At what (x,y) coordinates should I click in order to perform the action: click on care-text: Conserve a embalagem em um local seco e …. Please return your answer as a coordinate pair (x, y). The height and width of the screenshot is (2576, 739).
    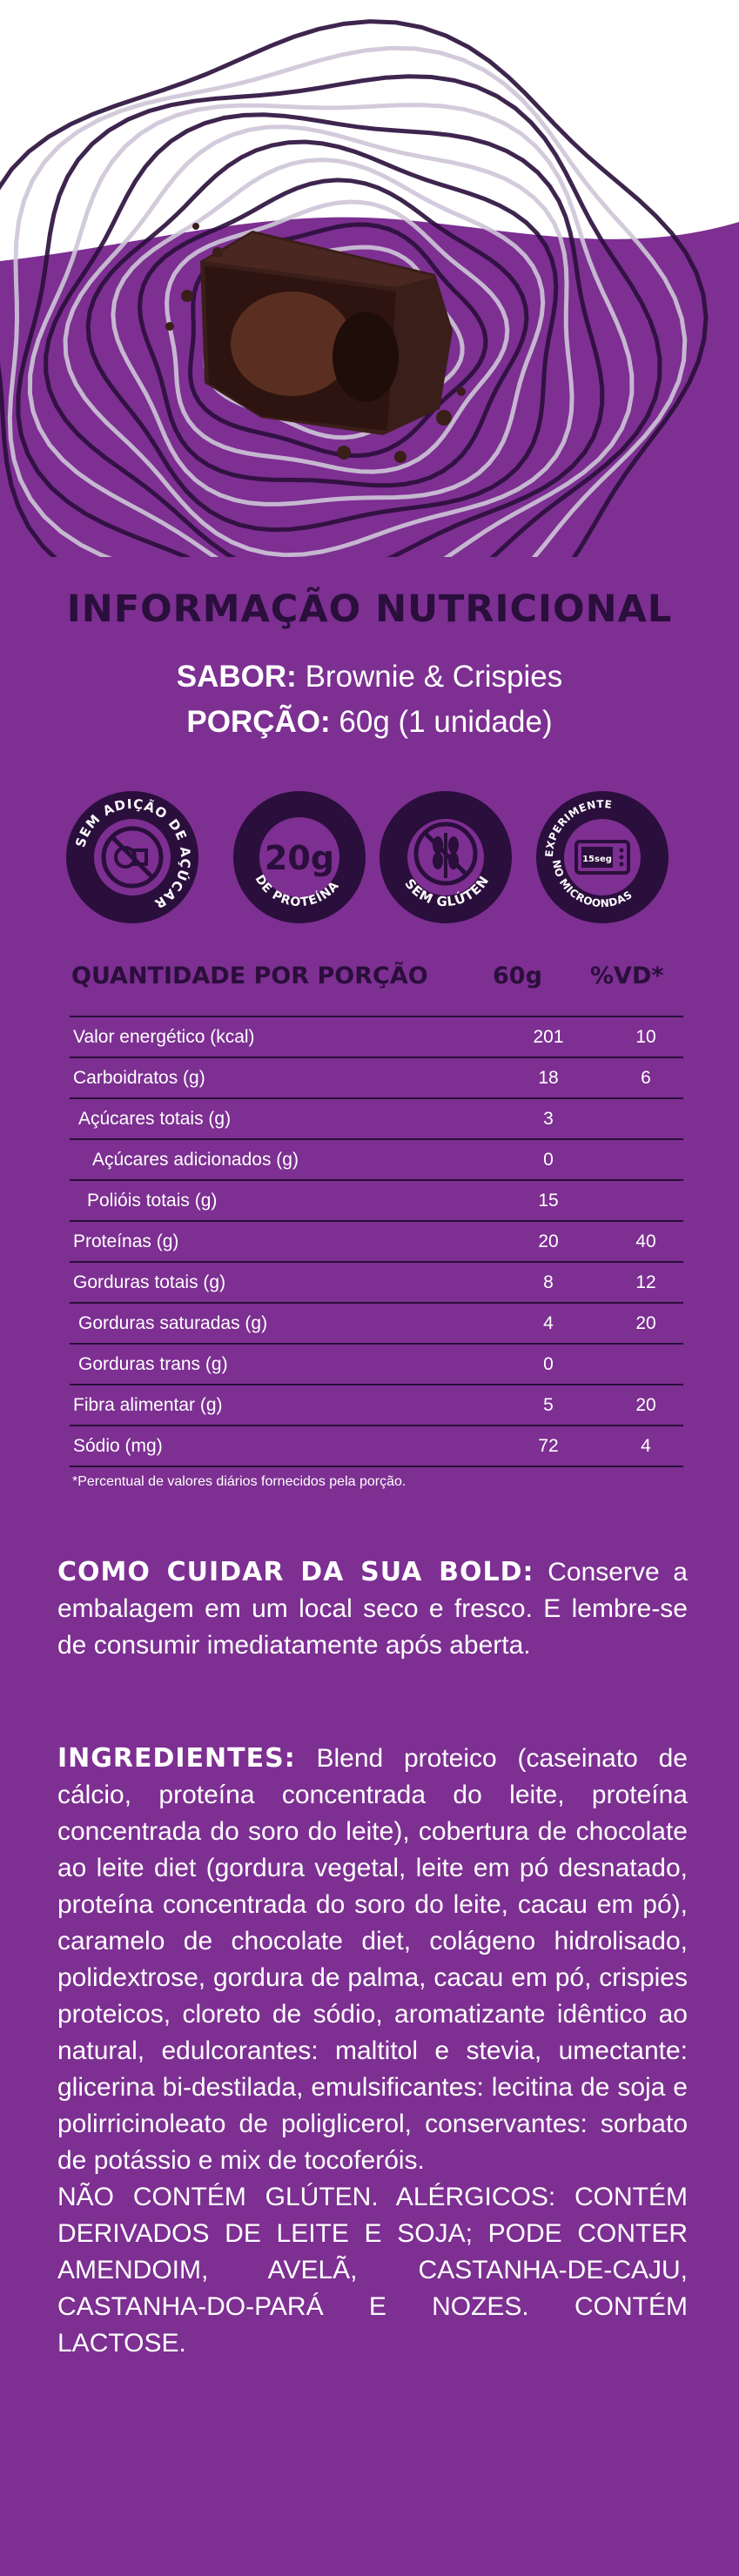
    Looking at the image, I should click on (372, 1609).